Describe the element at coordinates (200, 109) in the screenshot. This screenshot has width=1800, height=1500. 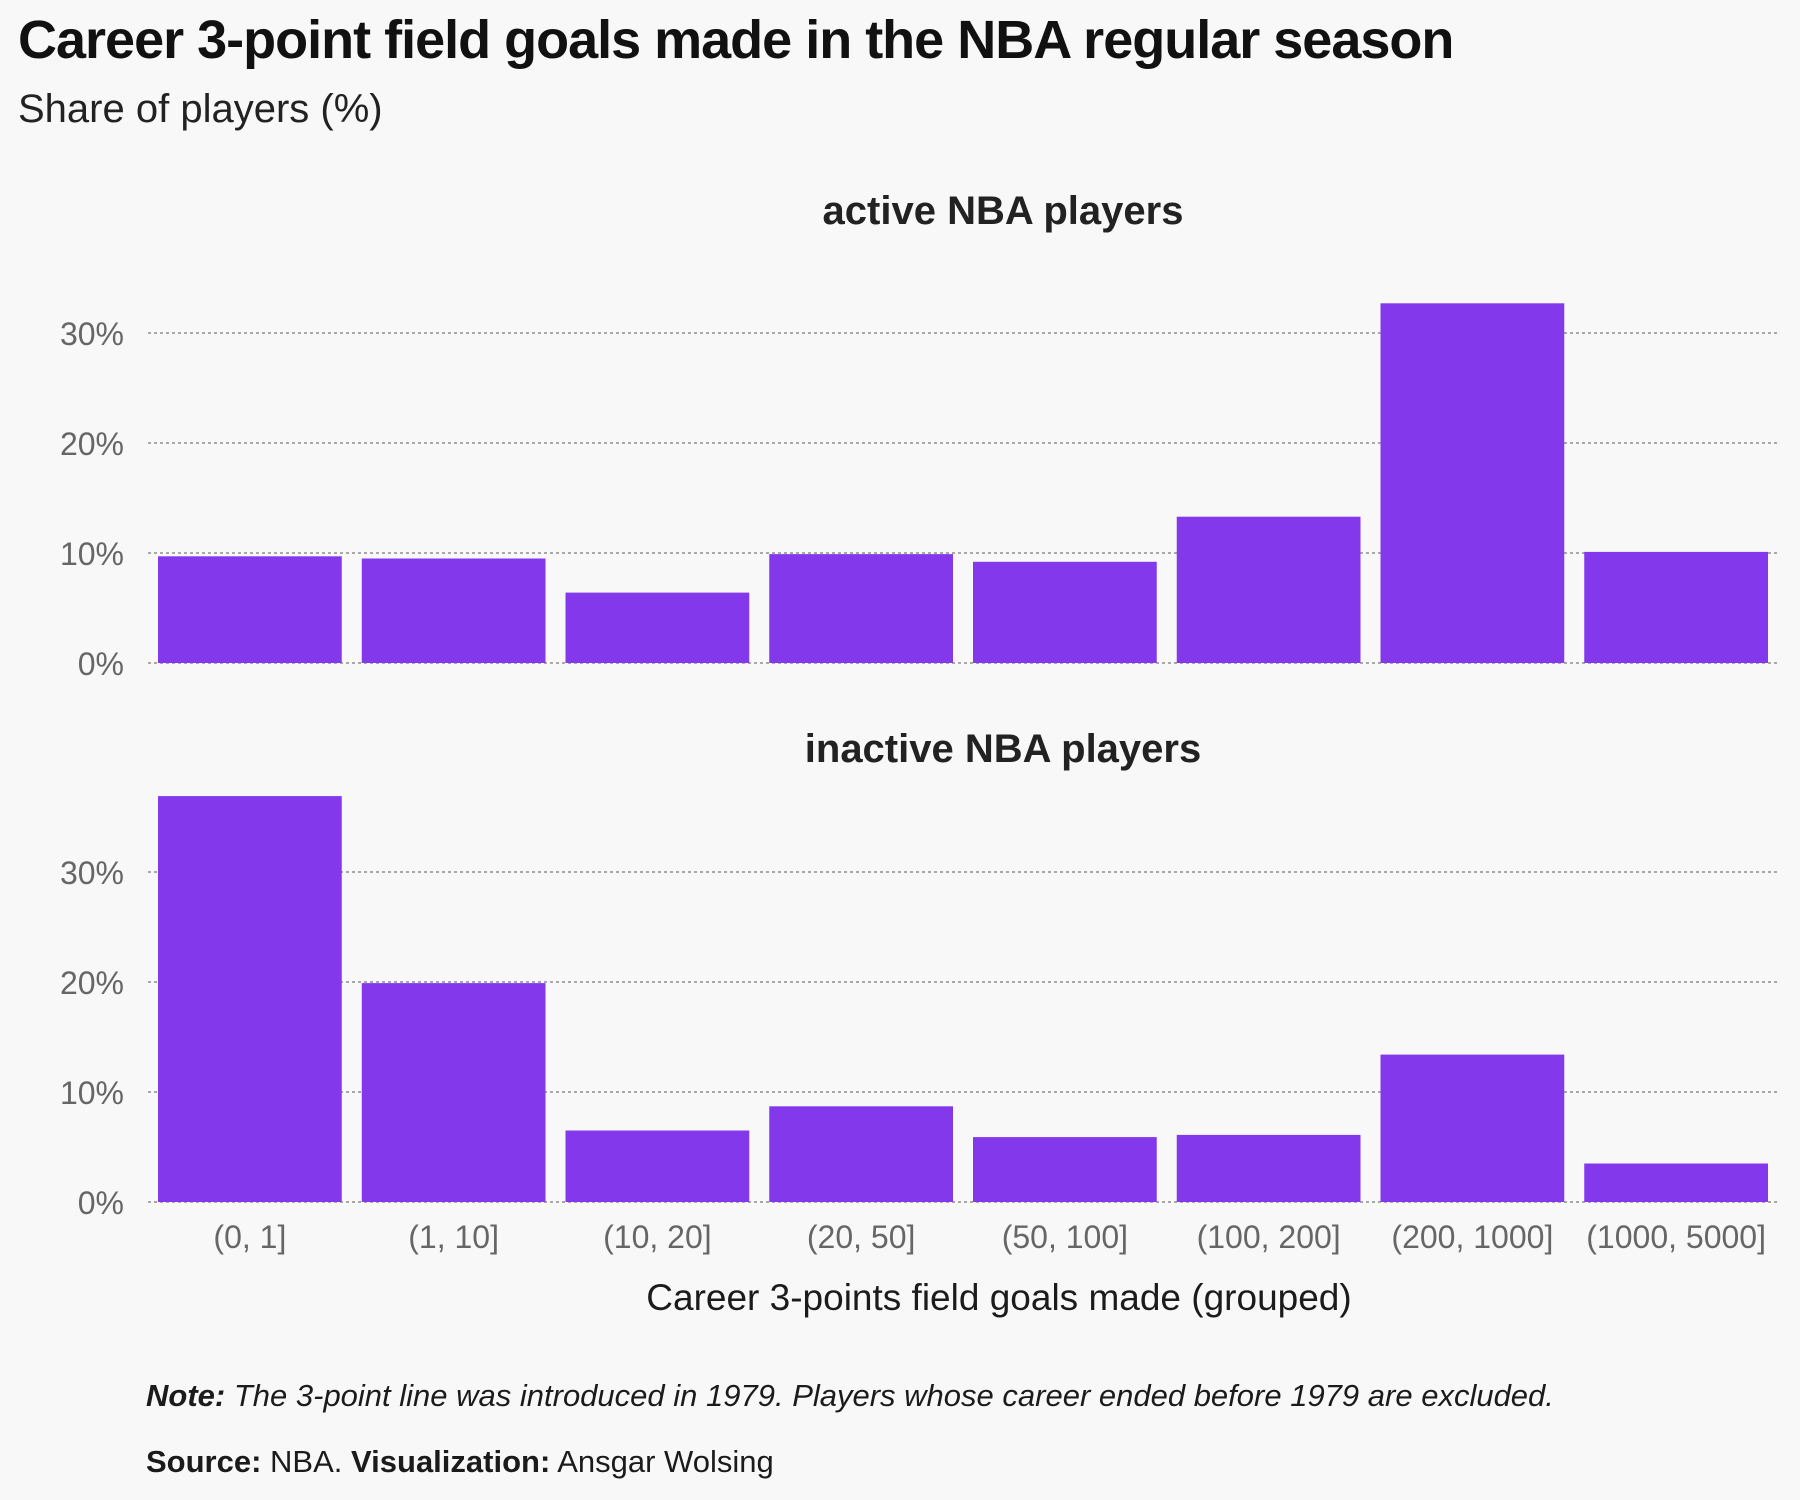
I see `chart-subtitle: Share of players (%)` at that location.